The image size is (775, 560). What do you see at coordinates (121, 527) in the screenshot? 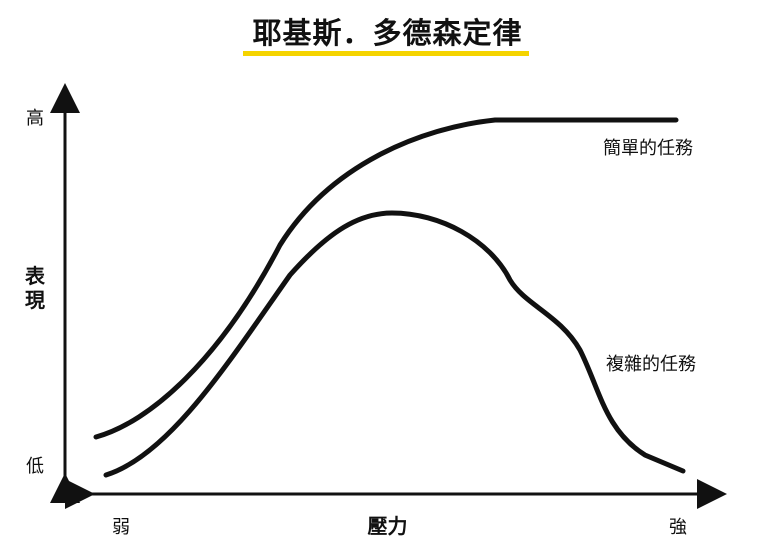
I see `x-axis-low-label: 弱` at bounding box center [121, 527].